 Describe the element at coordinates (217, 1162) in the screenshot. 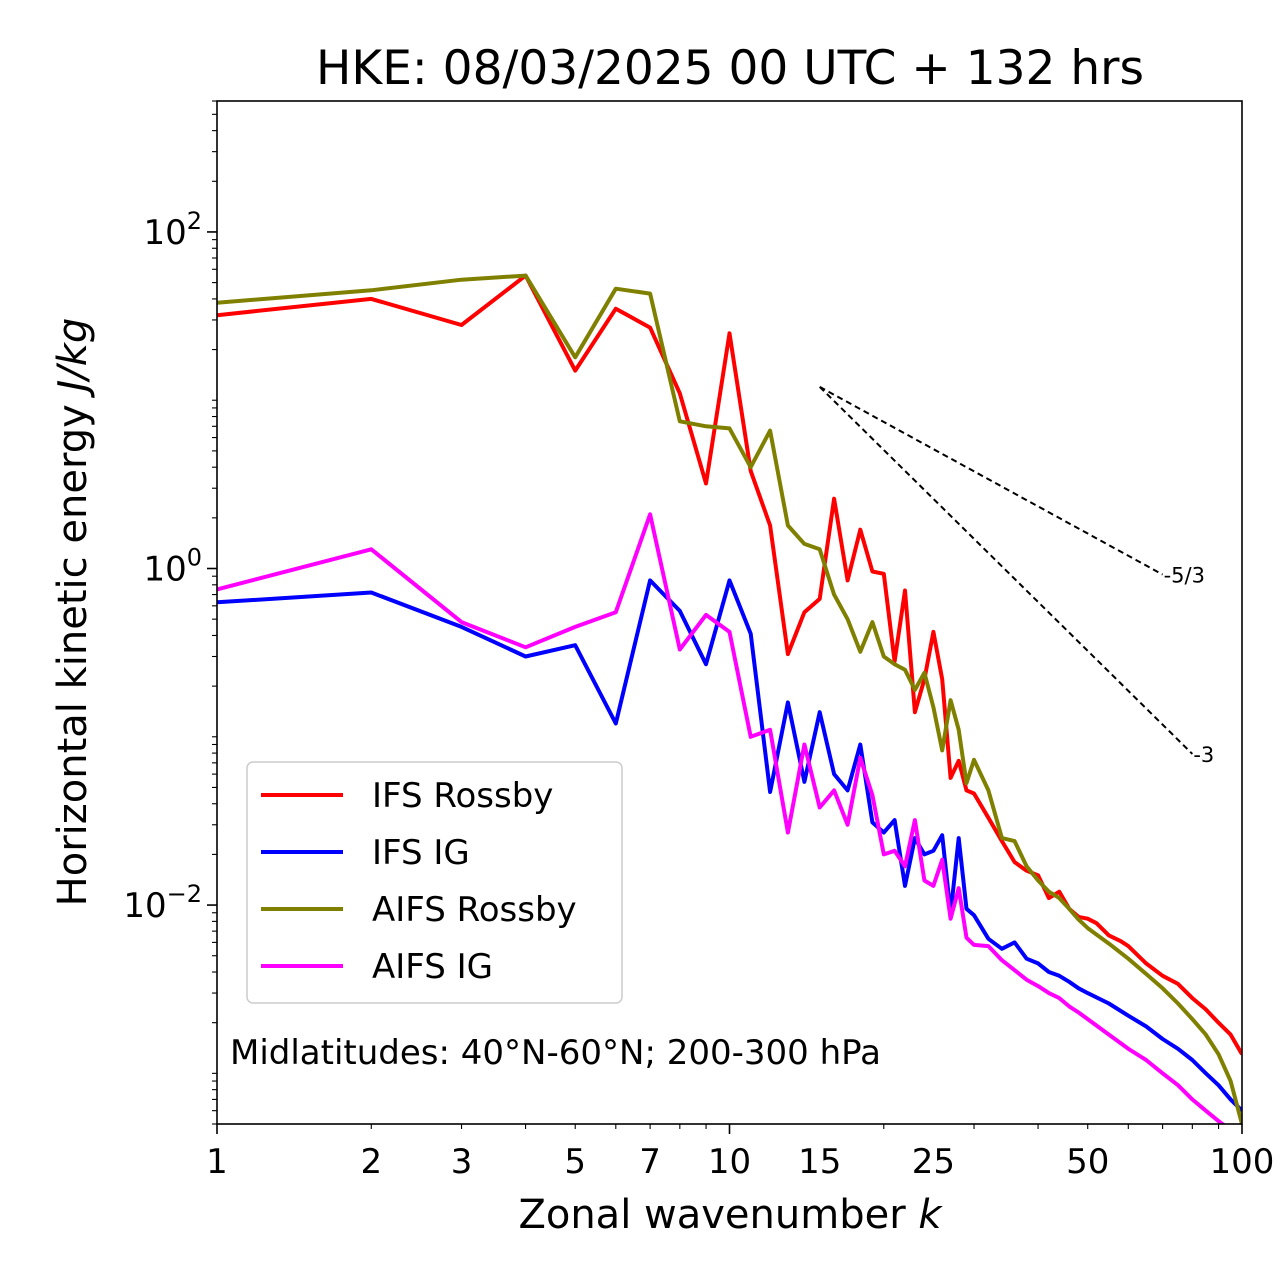

I see `x-tick-label: 1` at that location.